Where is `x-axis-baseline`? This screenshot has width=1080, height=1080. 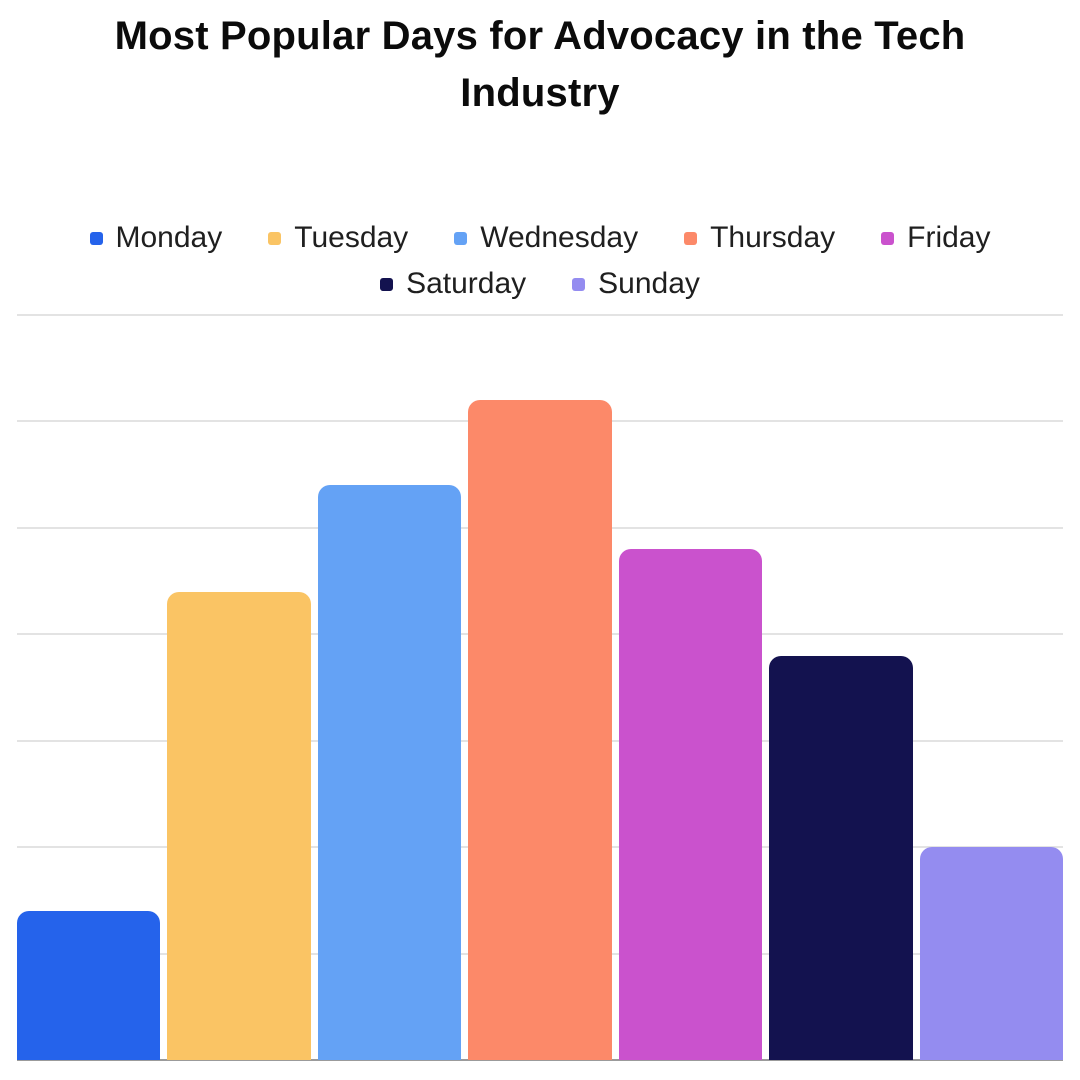
x-axis-baseline is located at coordinates (540, 1060).